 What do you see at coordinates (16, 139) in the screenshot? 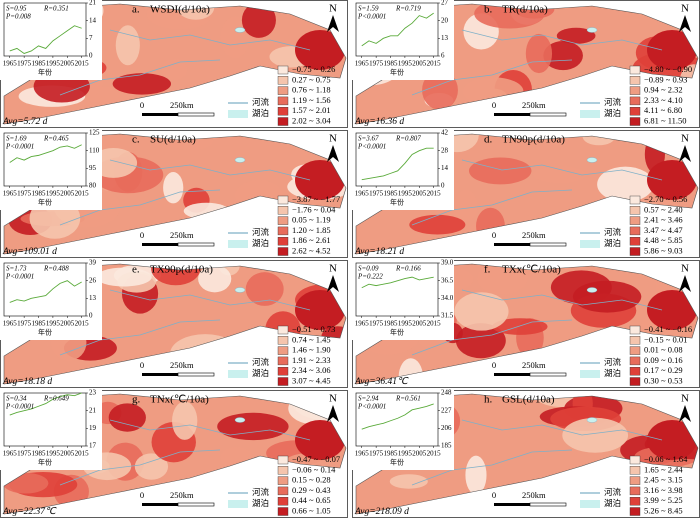
I see `stat-s: S=1.69` at bounding box center [16, 139].